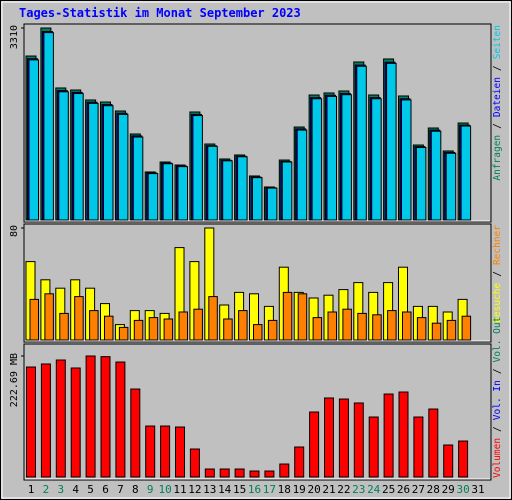 Image resolution: width=512 pixels, height=500 pixels. I want to click on x-tick-label: 9, so click(150, 489).